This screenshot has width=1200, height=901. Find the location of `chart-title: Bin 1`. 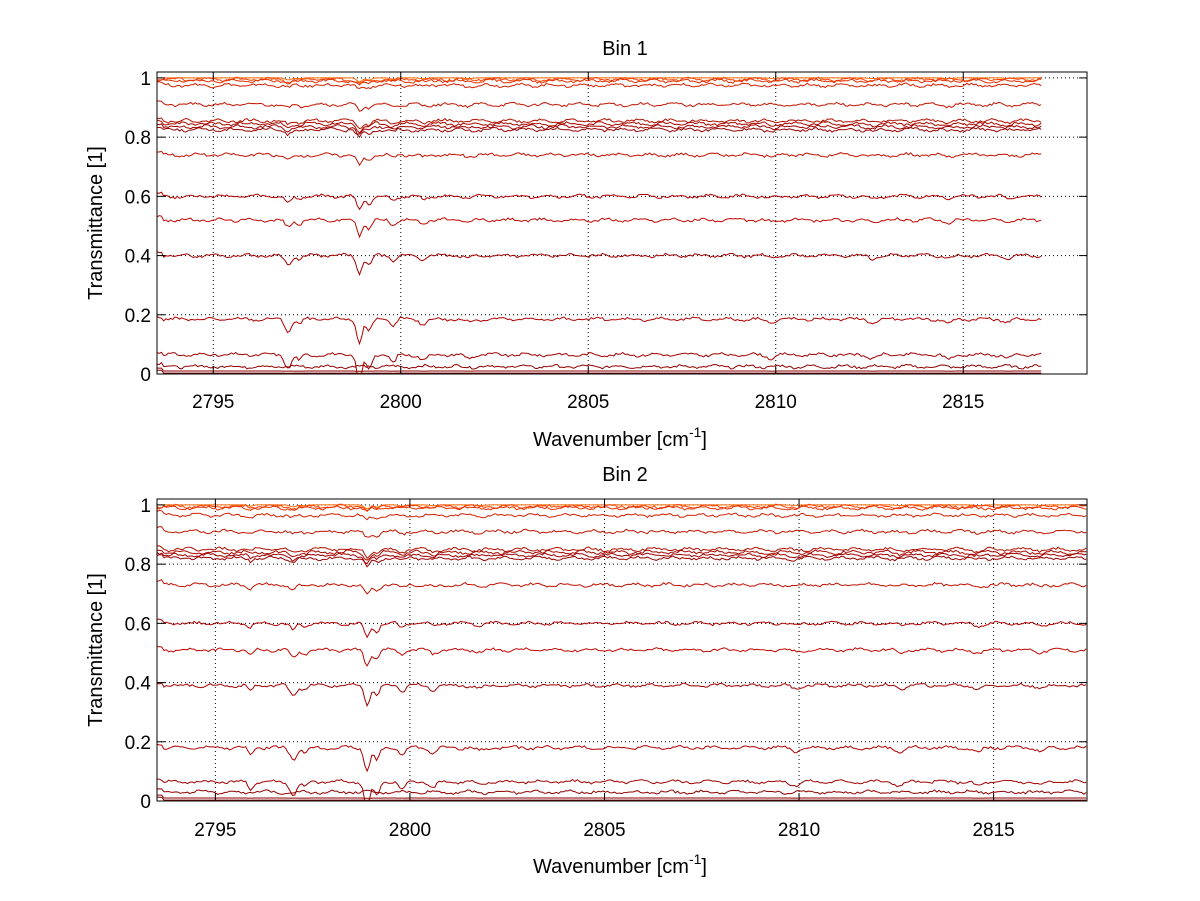

chart-title: Bin 1 is located at coordinates (625, 49).